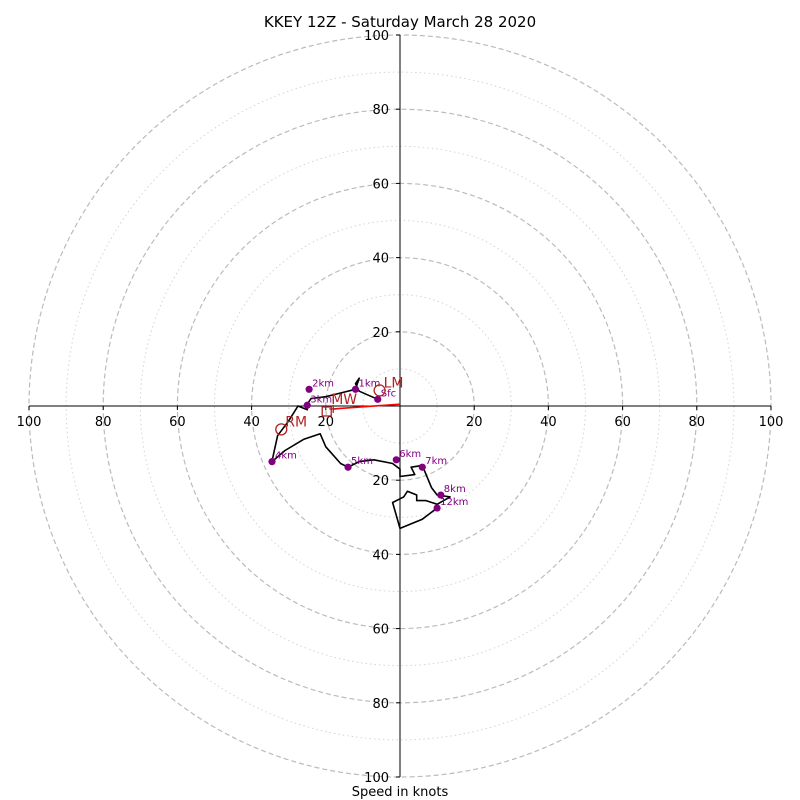  What do you see at coordinates (394, 383) in the screenshot?
I see `left-mover-label: LM` at bounding box center [394, 383].